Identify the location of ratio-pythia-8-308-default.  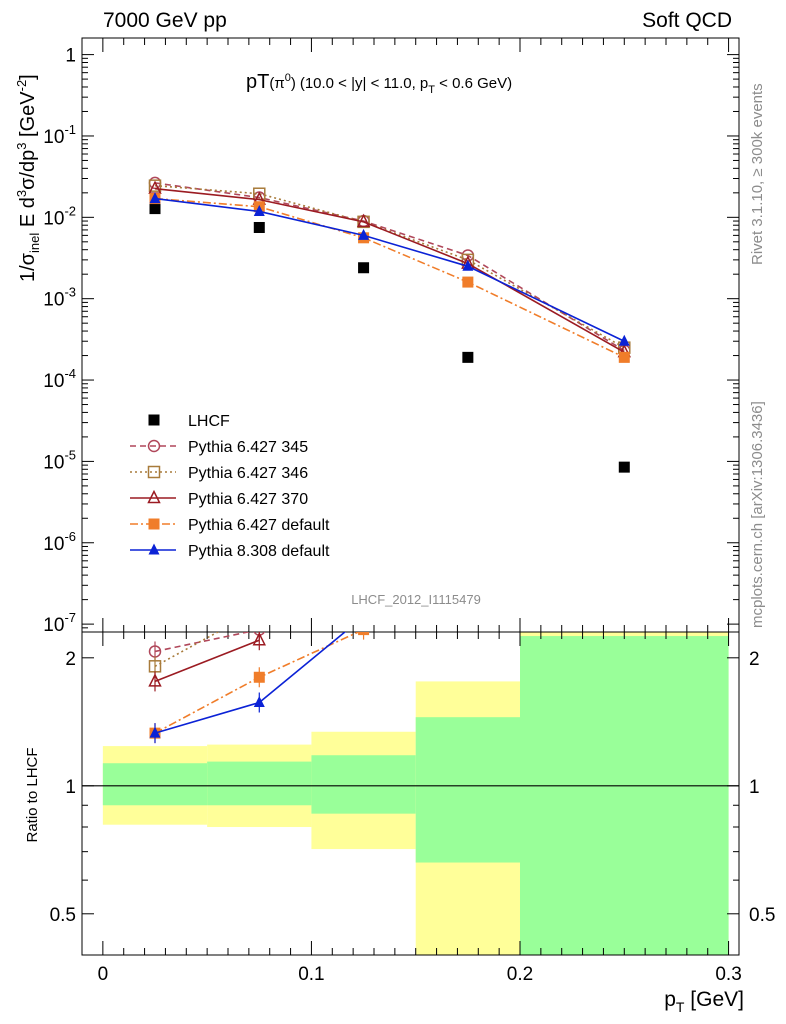
(259, 677).